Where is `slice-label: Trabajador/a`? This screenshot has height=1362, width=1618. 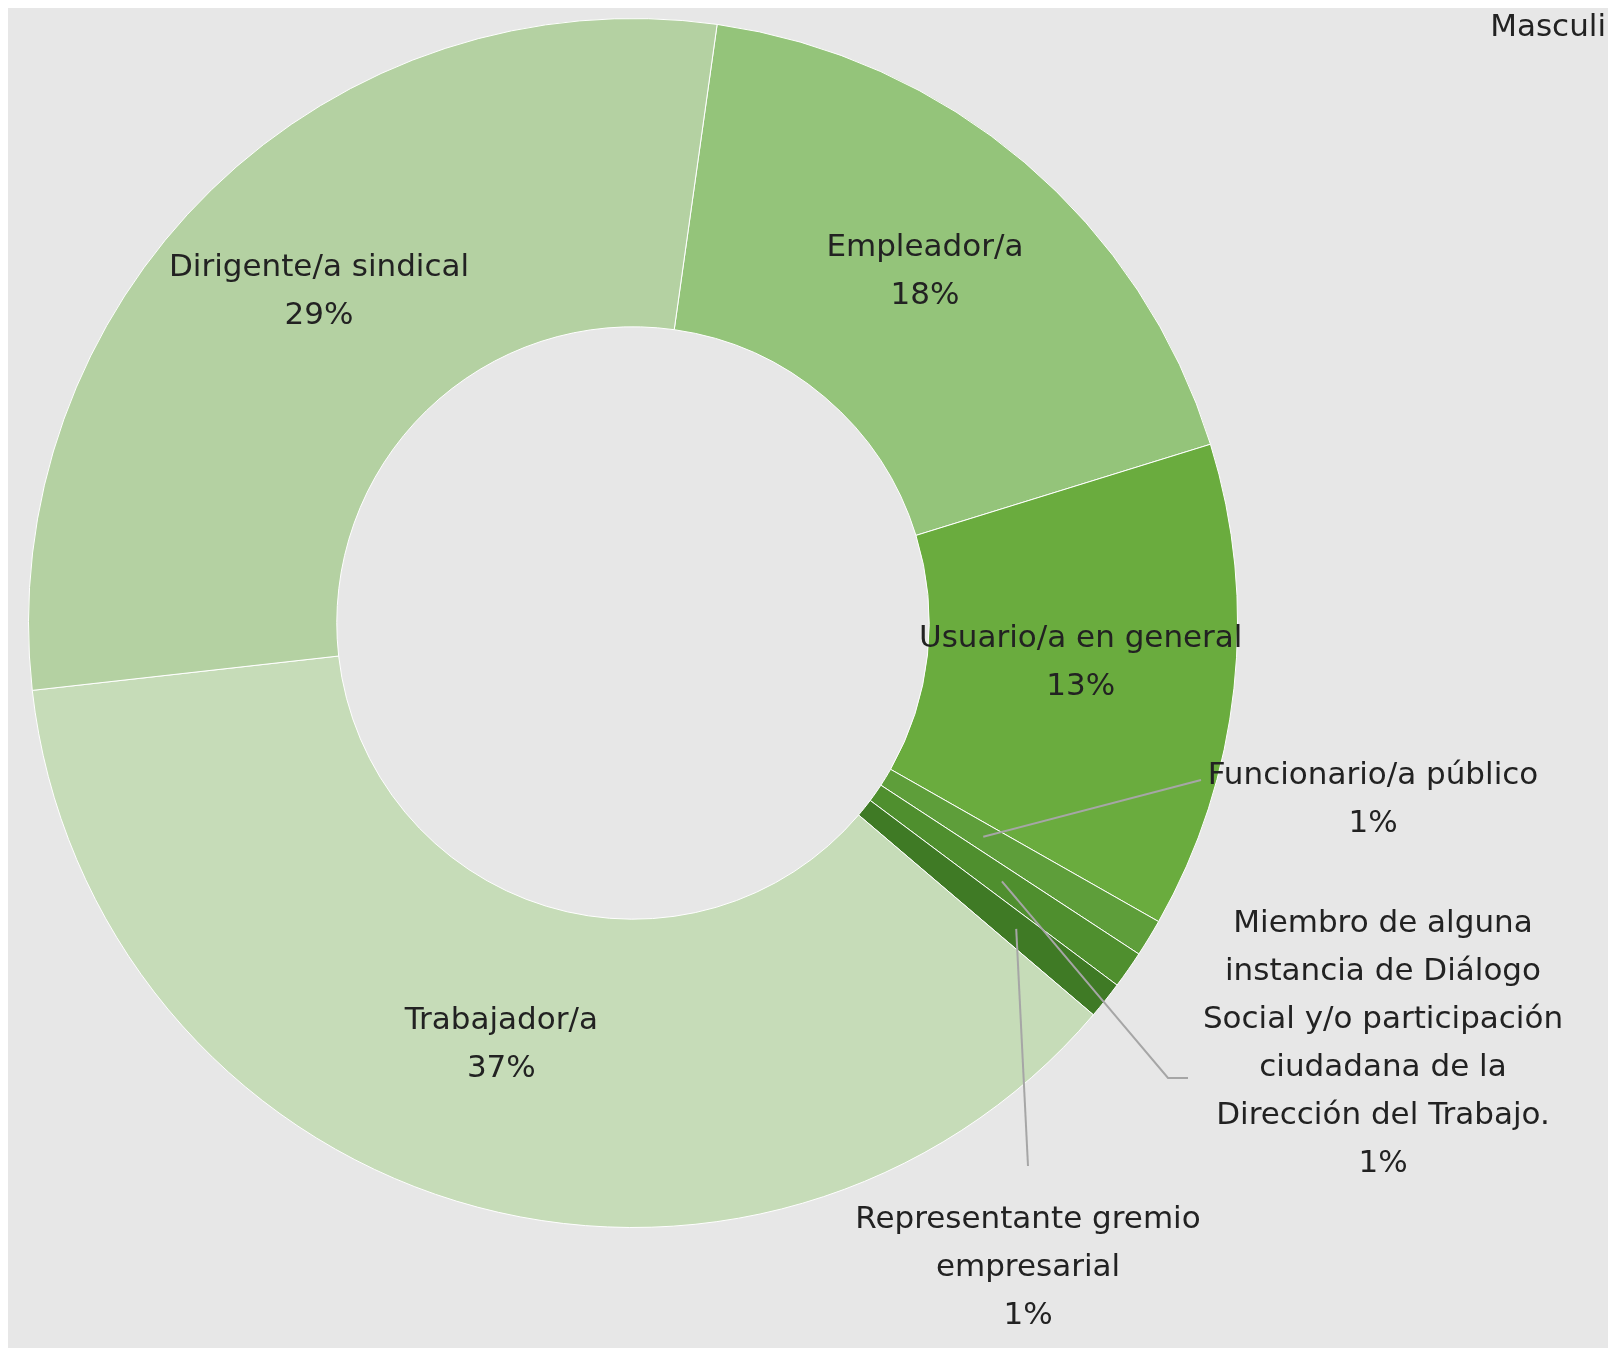 slice-label: Trabajador/a is located at coordinates (500, 1018).